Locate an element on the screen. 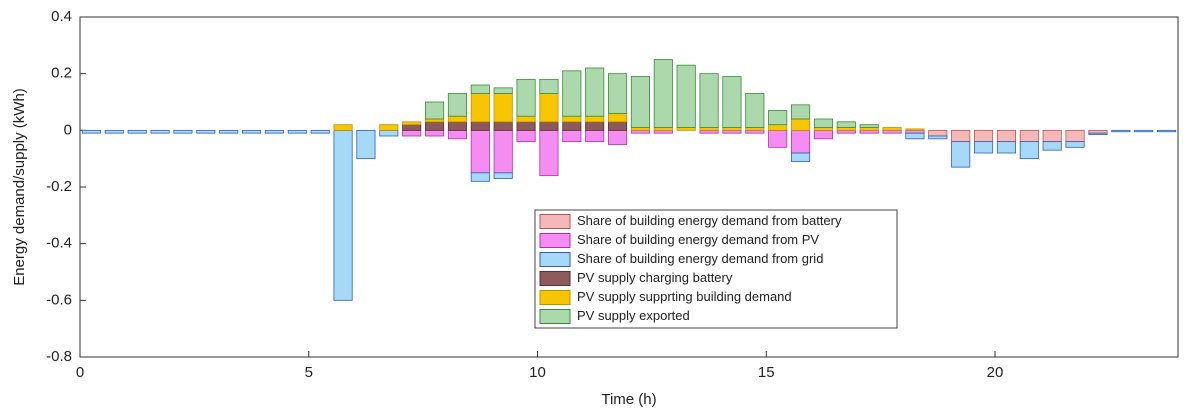 This screenshot has height=412, width=1187. y-tick-label: 0 is located at coordinates (68, 129).